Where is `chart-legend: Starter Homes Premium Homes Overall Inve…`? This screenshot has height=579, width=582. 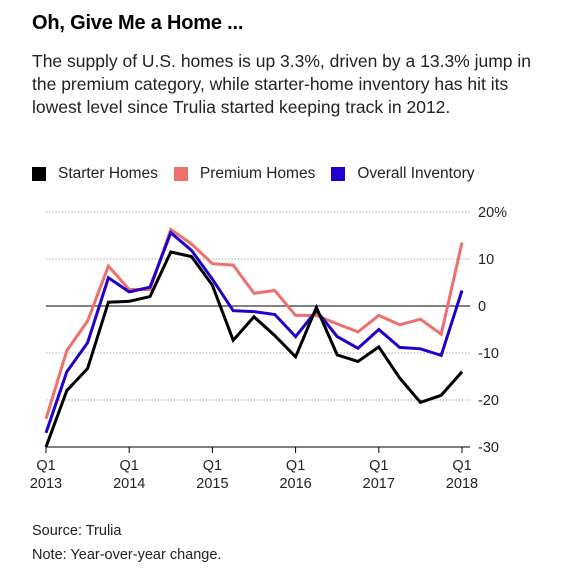
chart-legend: Starter Homes Premium Homes Overall Inve… is located at coordinates (261, 174).